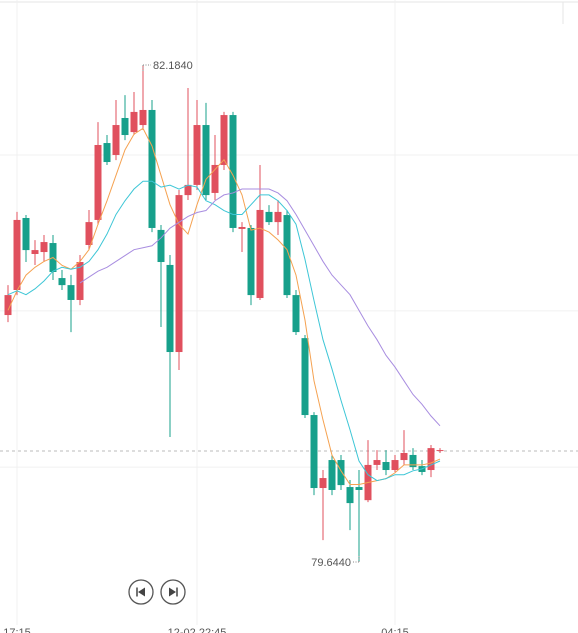 The image size is (578, 633). Describe the element at coordinates (173, 592) in the screenshot. I see `playback-next` at that location.